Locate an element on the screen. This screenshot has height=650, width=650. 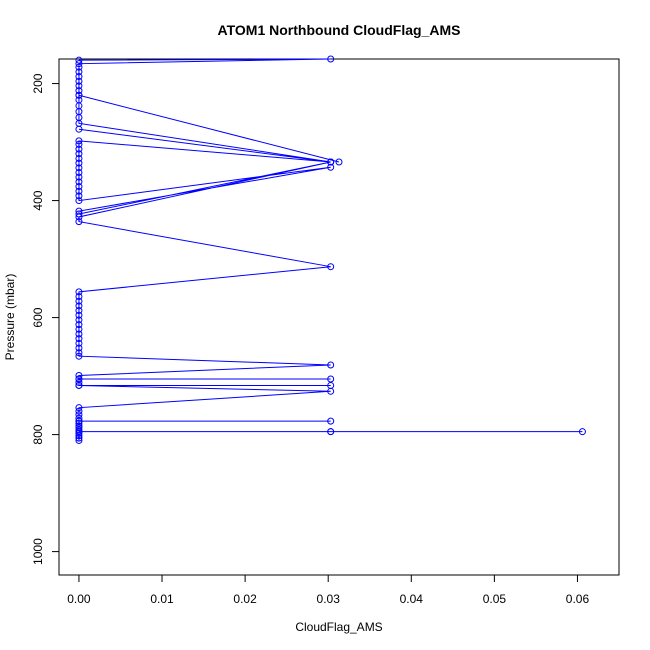
x-axis: 0.00 0.01 0.02 0.03 0.04 0.05 0.06 is located at coordinates (328, 590).